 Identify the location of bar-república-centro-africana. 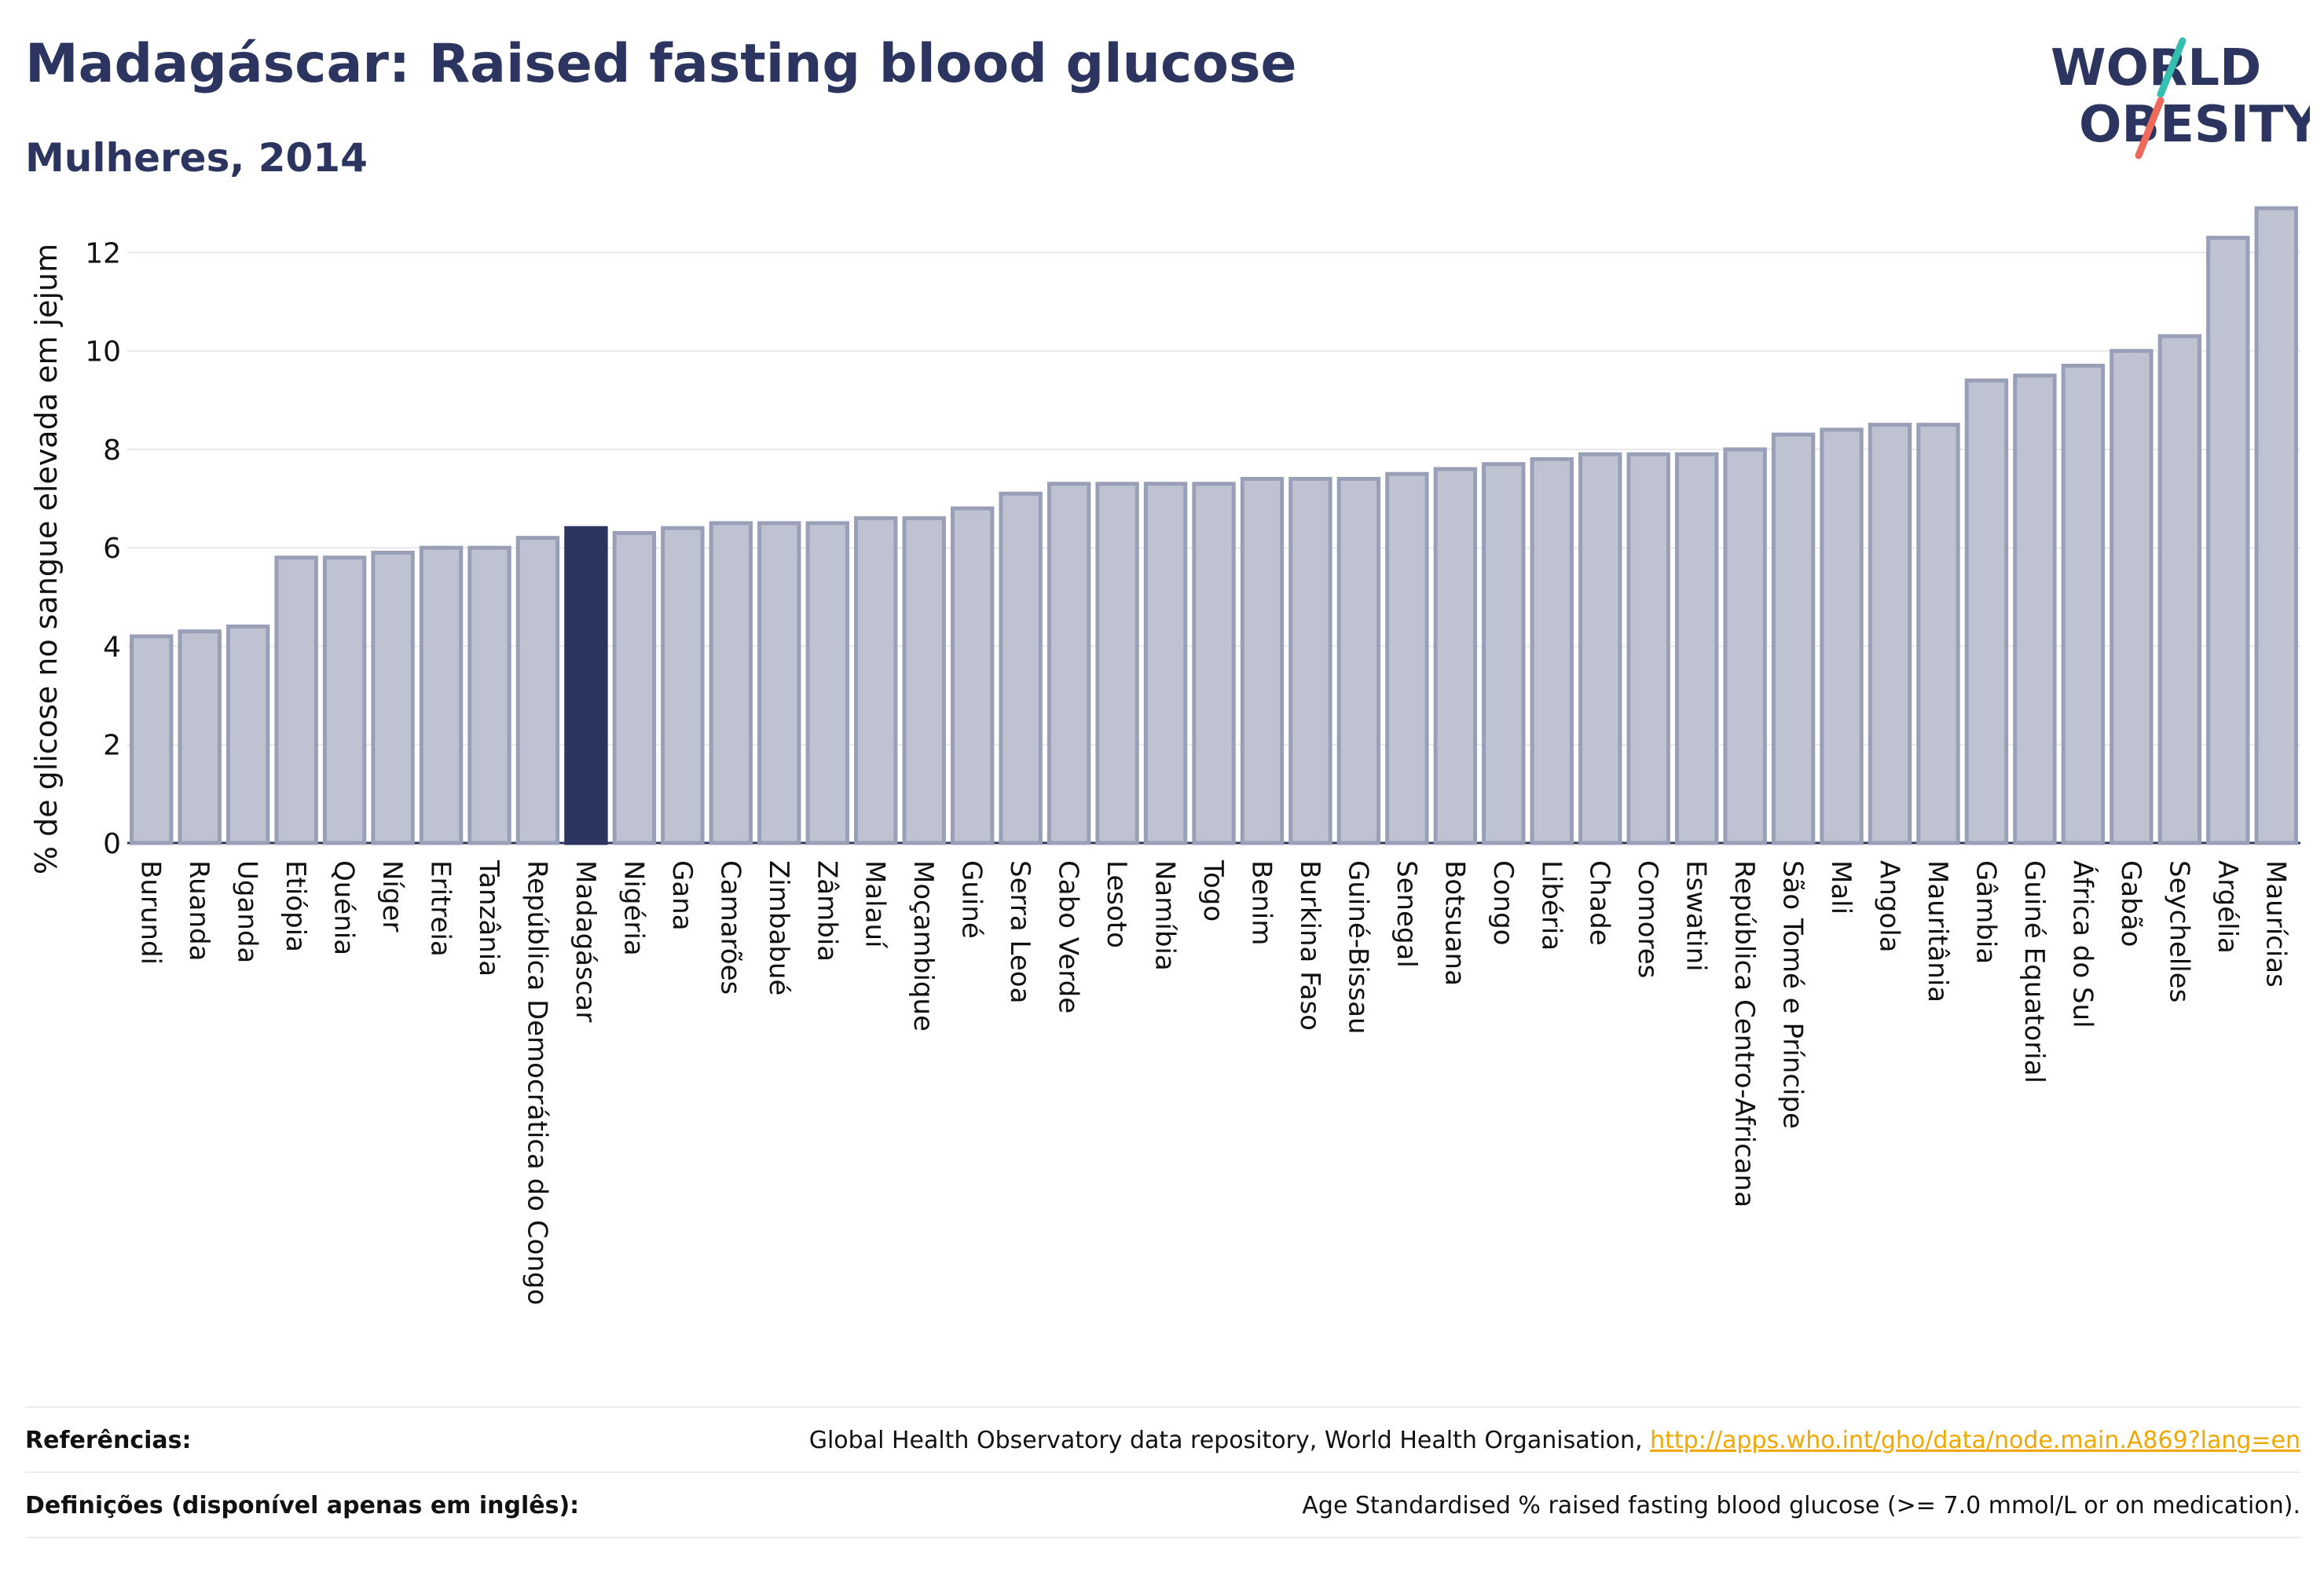
(1745, 646).